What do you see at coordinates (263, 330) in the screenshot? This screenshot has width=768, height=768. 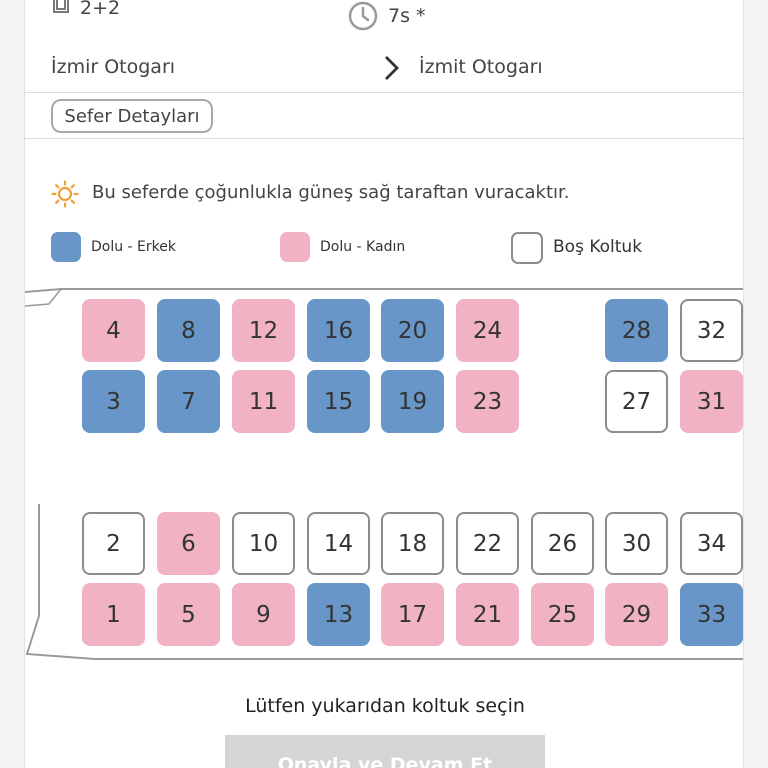 I see `seat-12: 12` at bounding box center [263, 330].